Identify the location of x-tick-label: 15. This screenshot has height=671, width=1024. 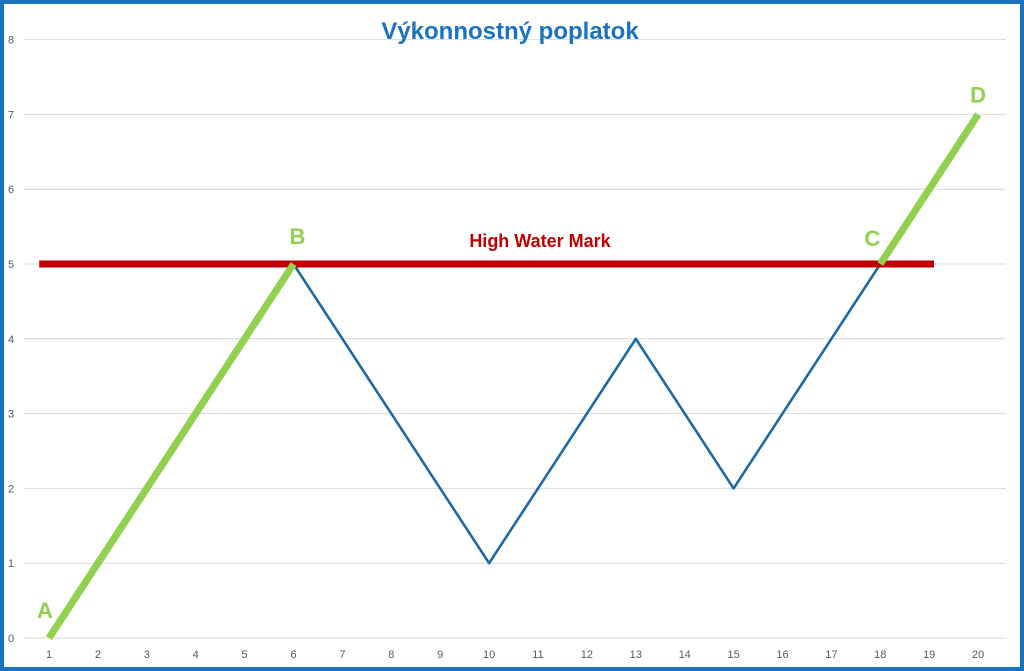
(733, 655).